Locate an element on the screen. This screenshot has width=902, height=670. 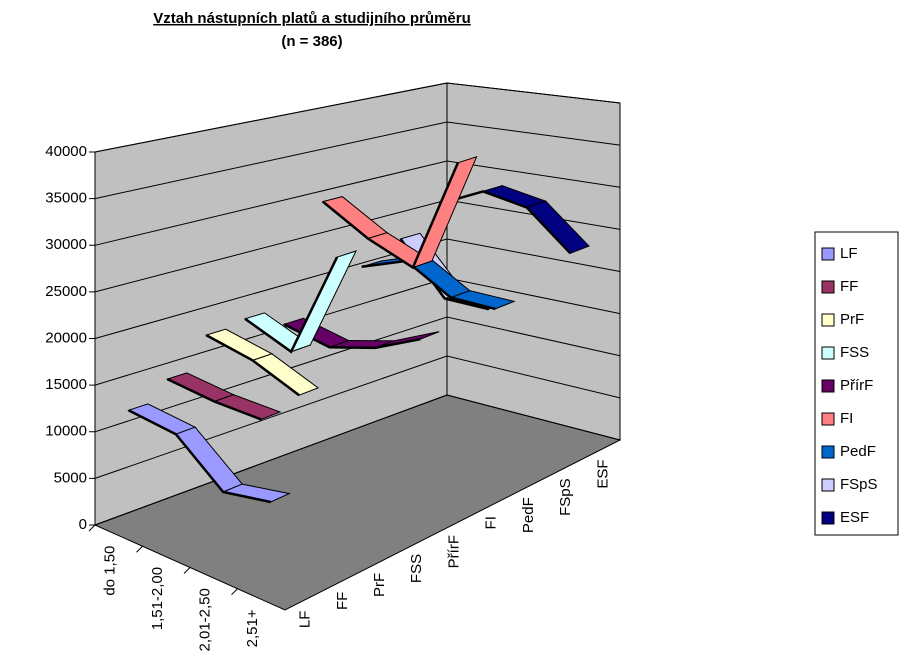
x-tick-label: 2,01-2,50 is located at coordinates (205, 619).